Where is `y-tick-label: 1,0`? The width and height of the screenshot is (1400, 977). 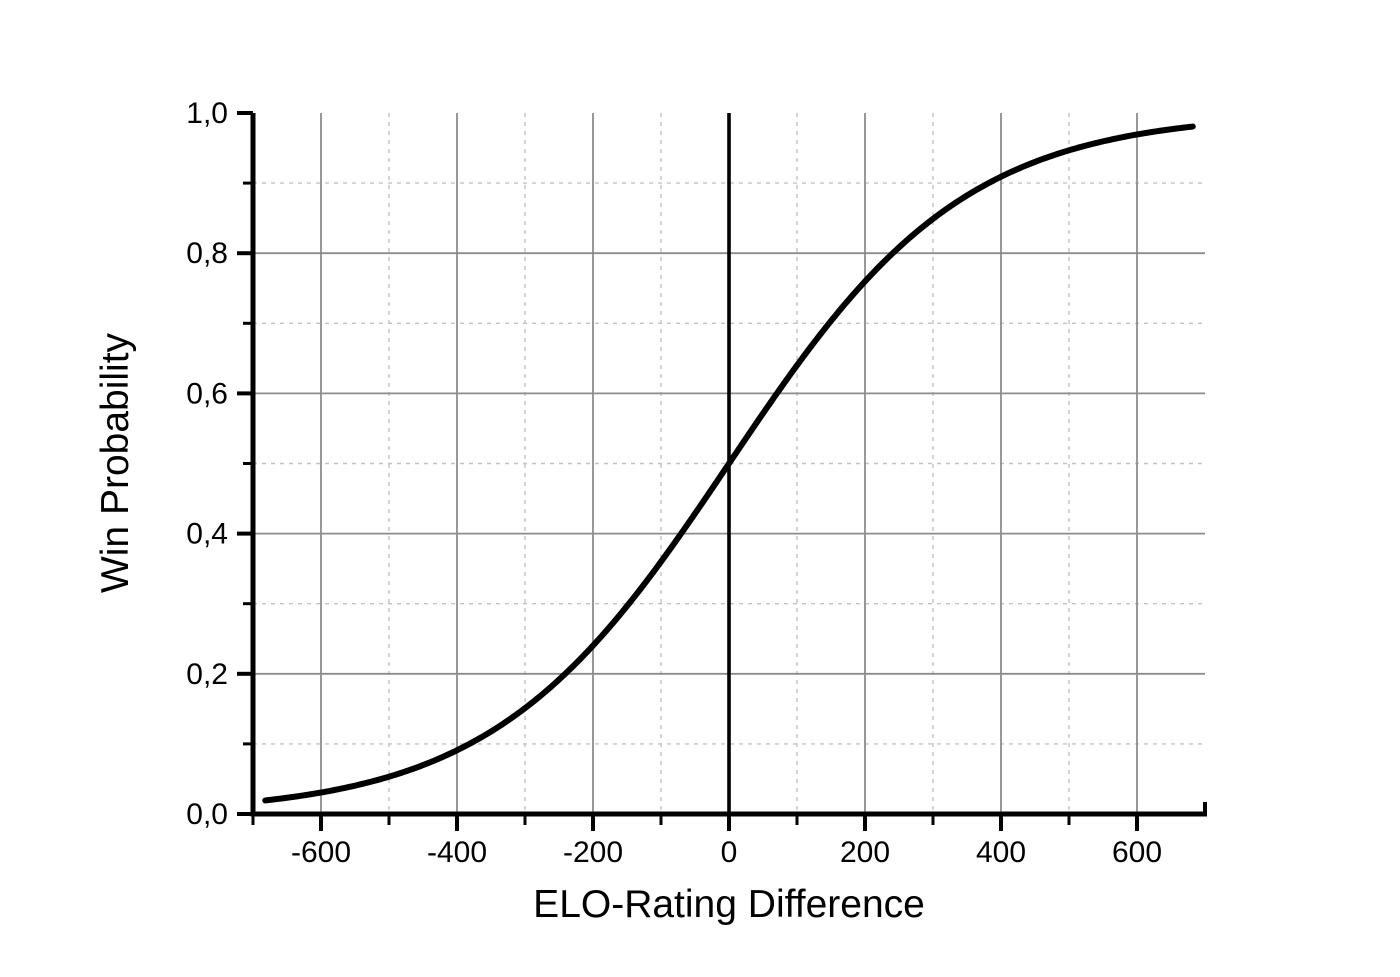
y-tick-label: 1,0 is located at coordinates (207, 113).